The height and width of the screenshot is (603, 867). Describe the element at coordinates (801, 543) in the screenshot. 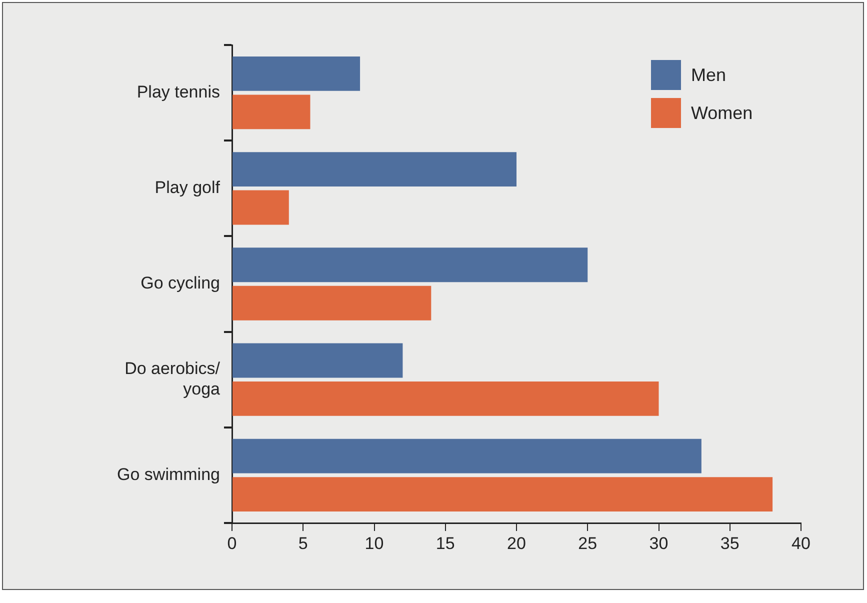

I see `x-tick-label: 40` at that location.